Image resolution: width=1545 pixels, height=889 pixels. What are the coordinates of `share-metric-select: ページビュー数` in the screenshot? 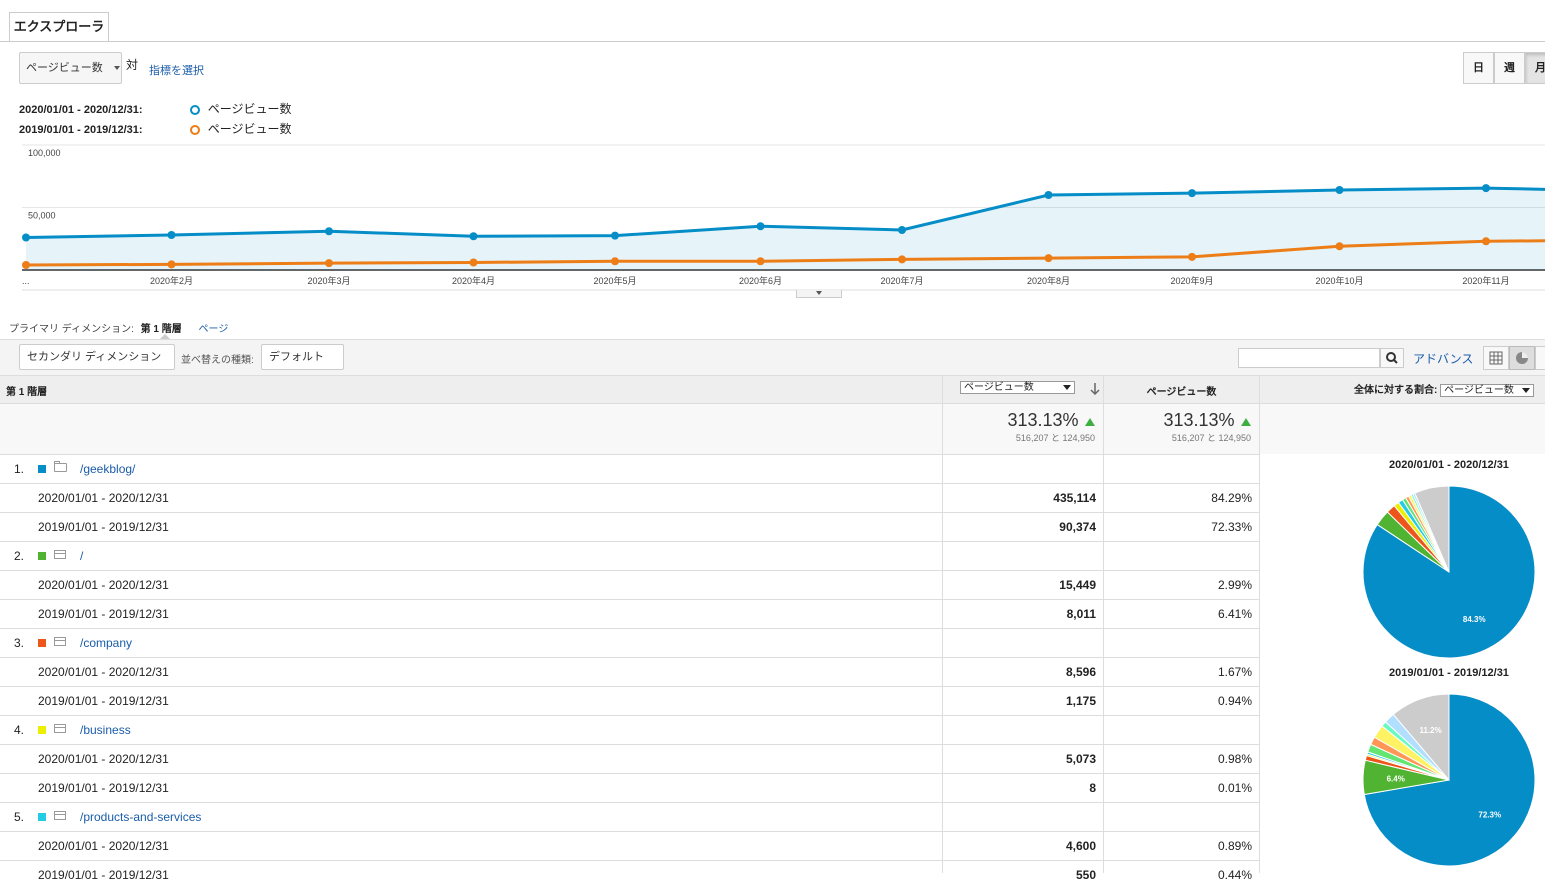 It's located at (1487, 390).